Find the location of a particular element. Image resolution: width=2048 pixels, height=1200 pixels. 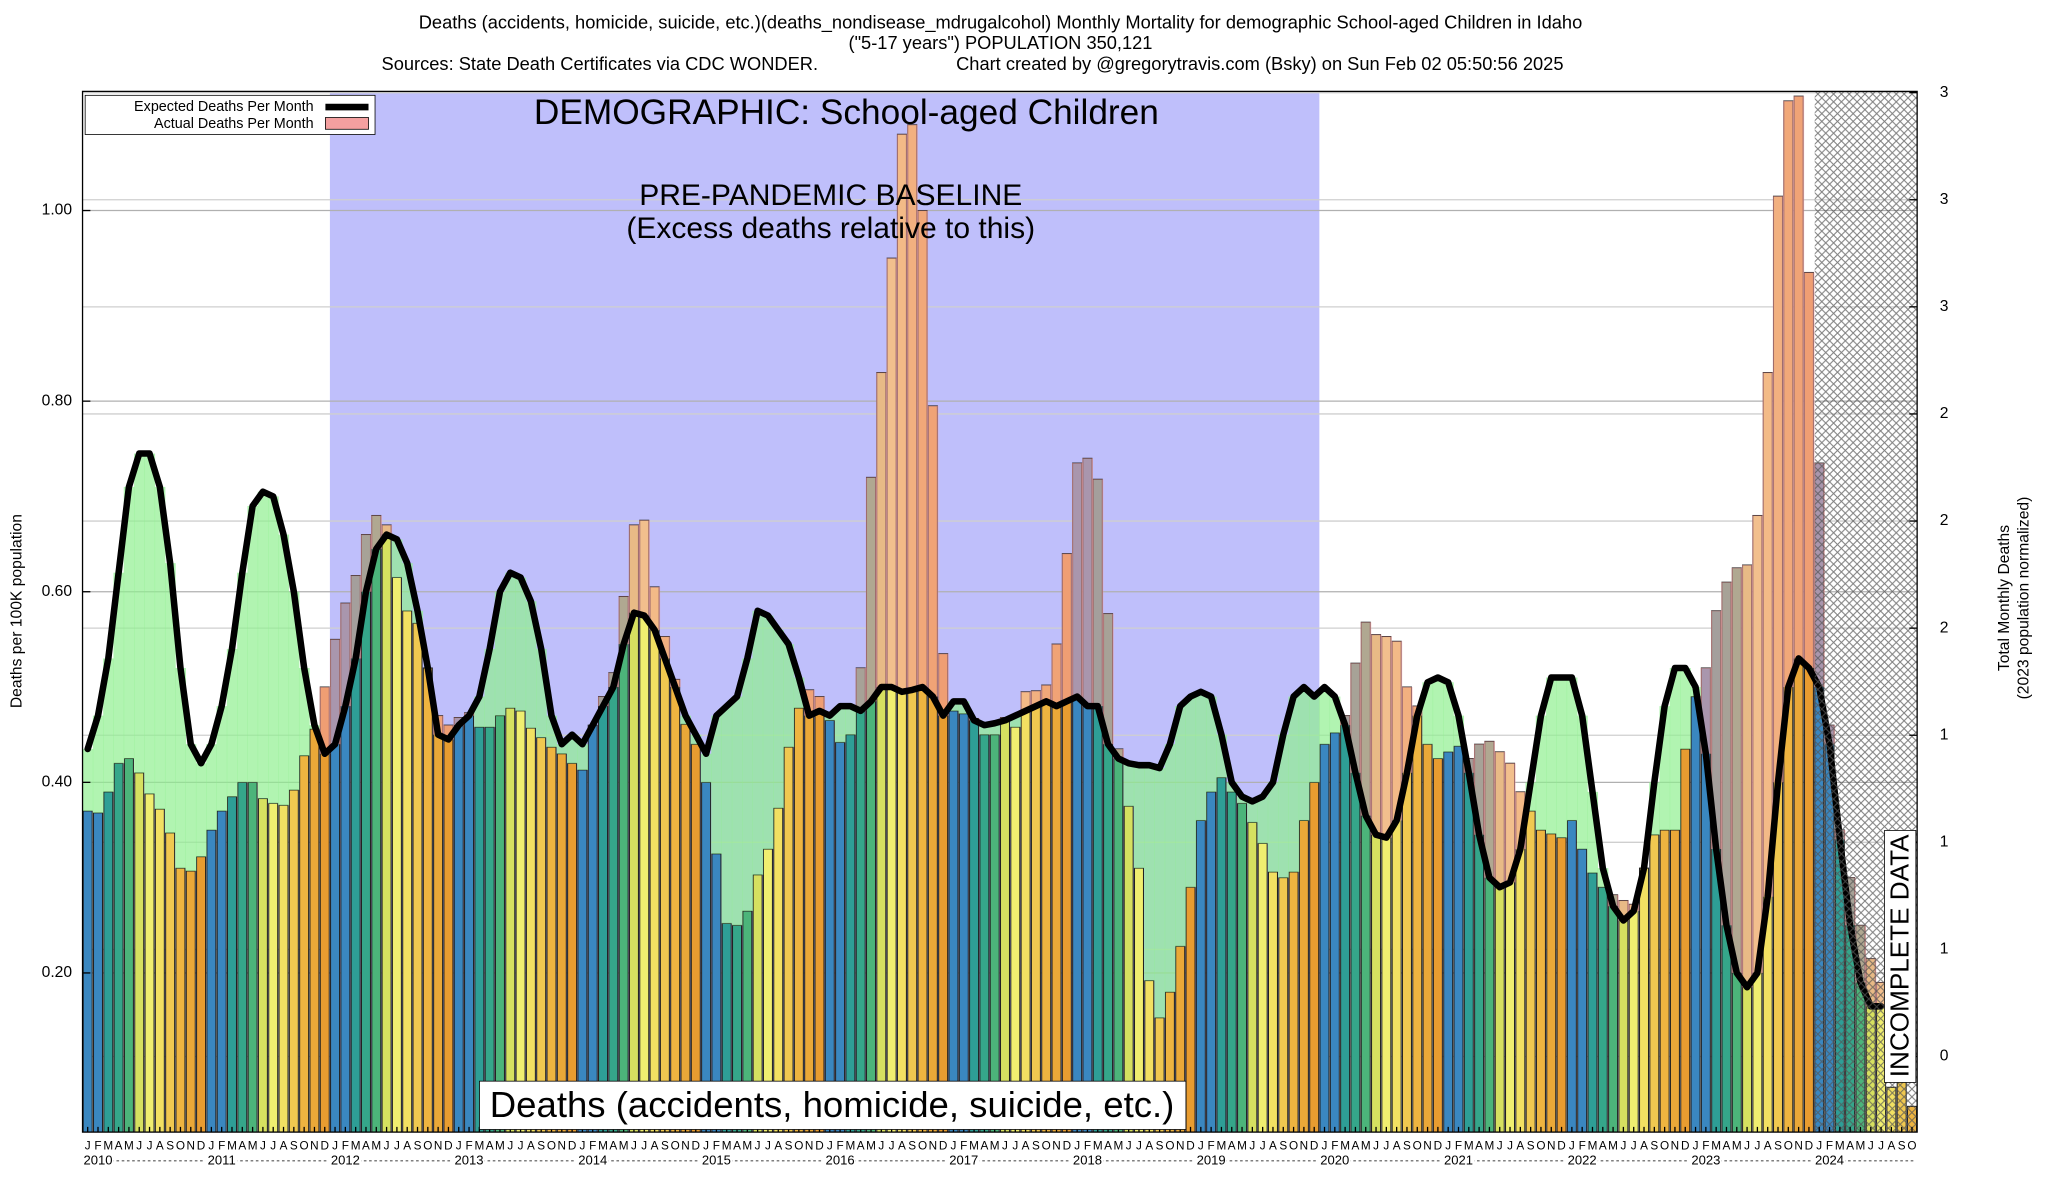

y2-tick-label: 0 is located at coordinates (1944, 1056).